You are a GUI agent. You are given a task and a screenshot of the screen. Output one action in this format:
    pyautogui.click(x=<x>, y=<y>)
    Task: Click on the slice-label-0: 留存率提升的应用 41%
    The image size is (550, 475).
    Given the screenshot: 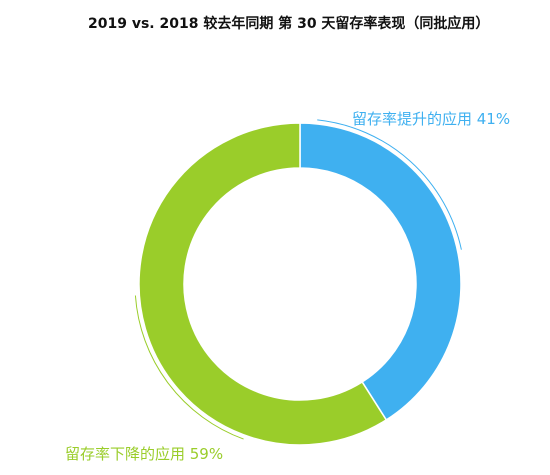 What is the action you would take?
    pyautogui.click(x=431, y=119)
    